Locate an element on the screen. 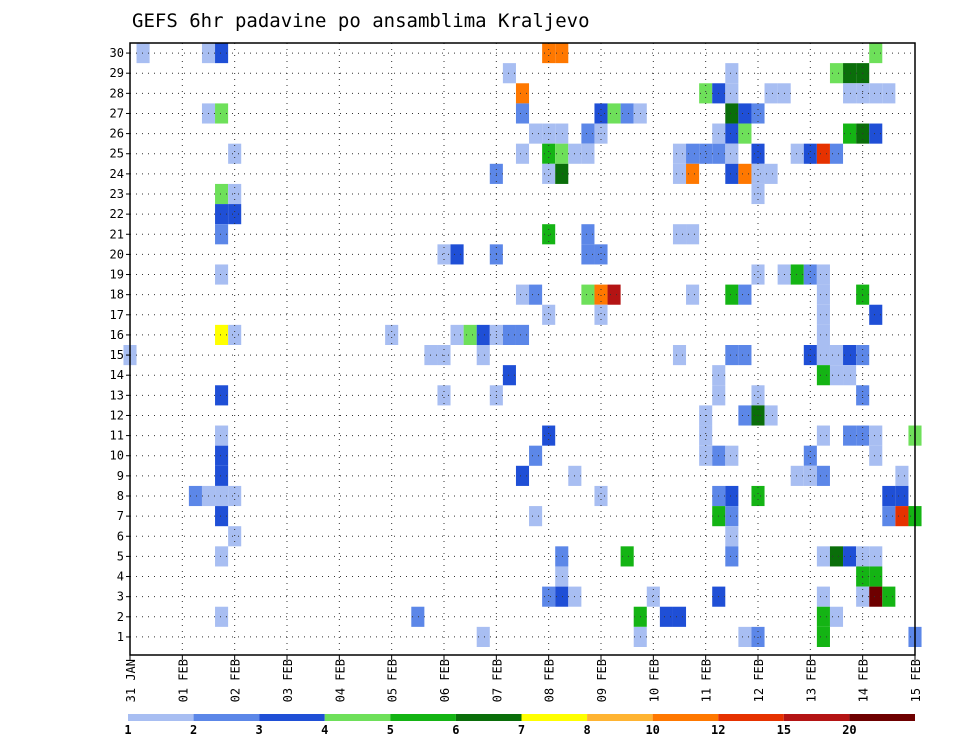  x-tick-label: 13 FEB is located at coordinates (811, 680).